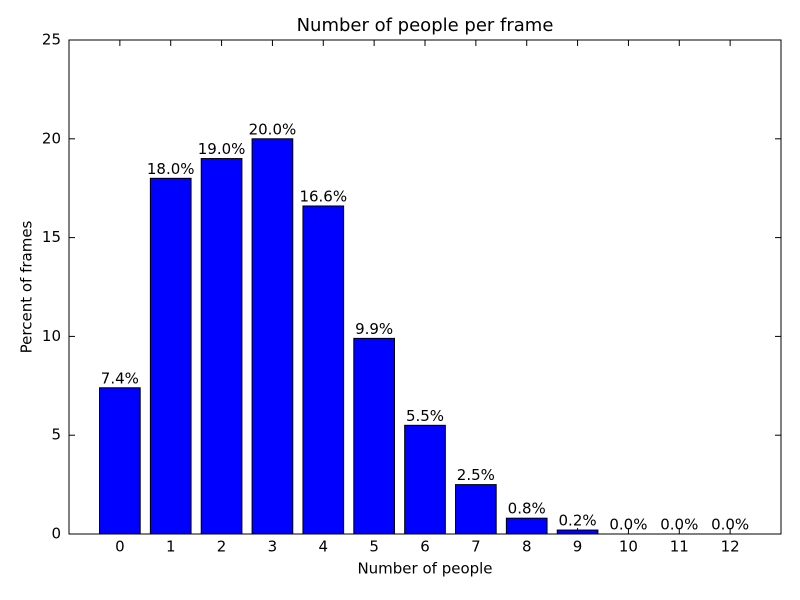 This screenshot has width=800, height=600. I want to click on y-tick-label: 10, so click(51, 336).